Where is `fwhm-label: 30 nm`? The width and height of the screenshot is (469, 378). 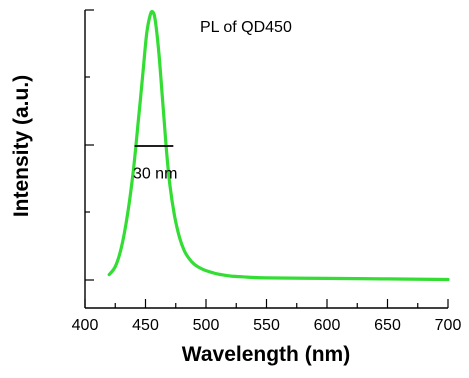 fwhm-label: 30 nm is located at coordinates (155, 173).